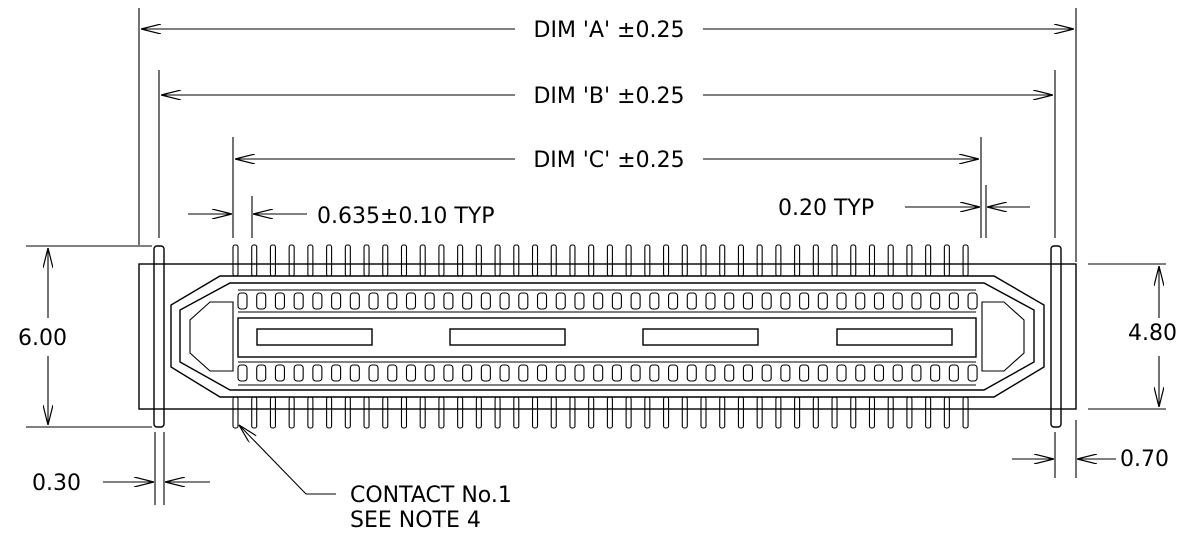 This screenshot has width=1186, height=536. I want to click on top-pin-row, so click(600, 260).